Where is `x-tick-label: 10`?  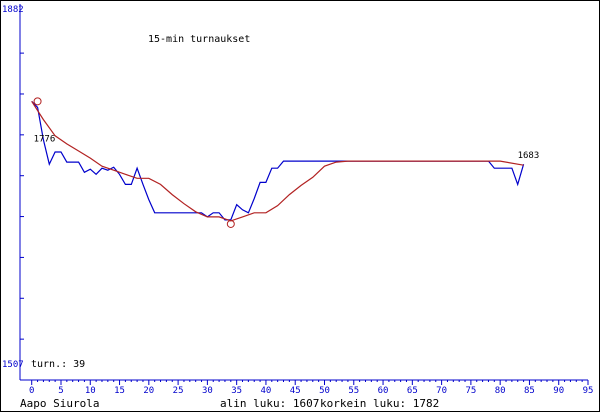
x-tick-label: 10 is located at coordinates (90, 391).